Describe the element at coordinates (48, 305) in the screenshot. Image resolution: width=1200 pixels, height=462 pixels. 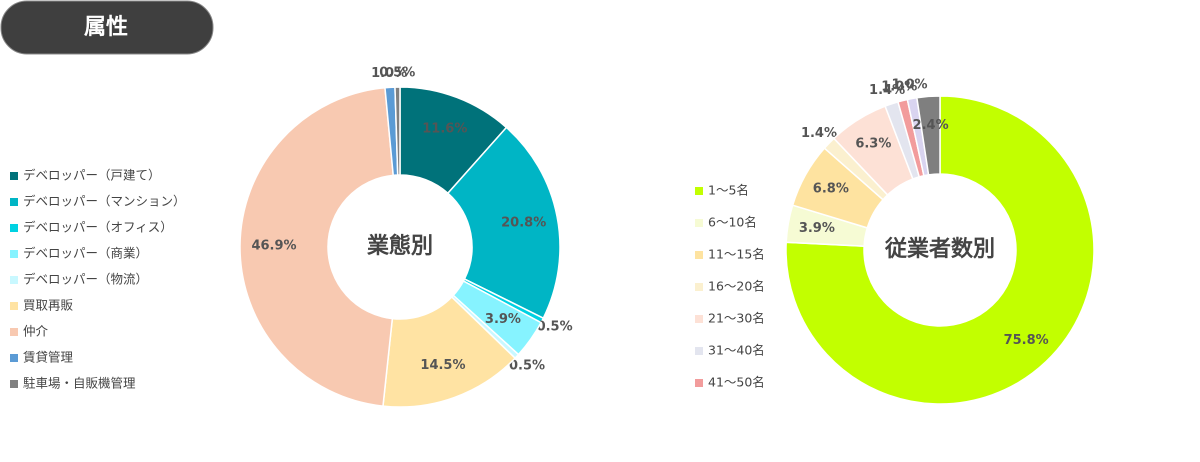
I see `legend-label: 買取再販` at that location.